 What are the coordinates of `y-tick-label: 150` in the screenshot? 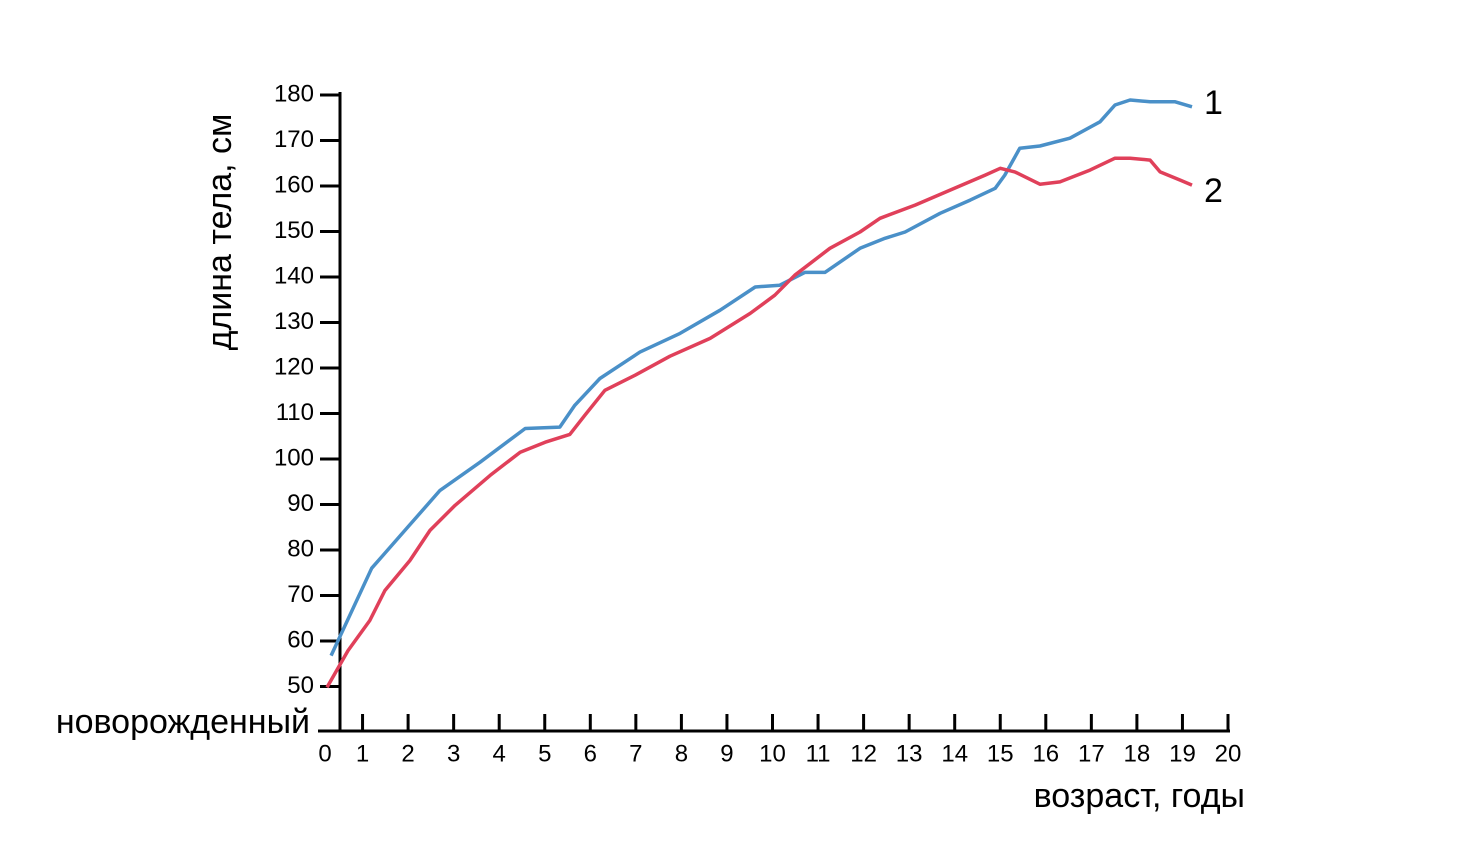 It's located at (294, 230).